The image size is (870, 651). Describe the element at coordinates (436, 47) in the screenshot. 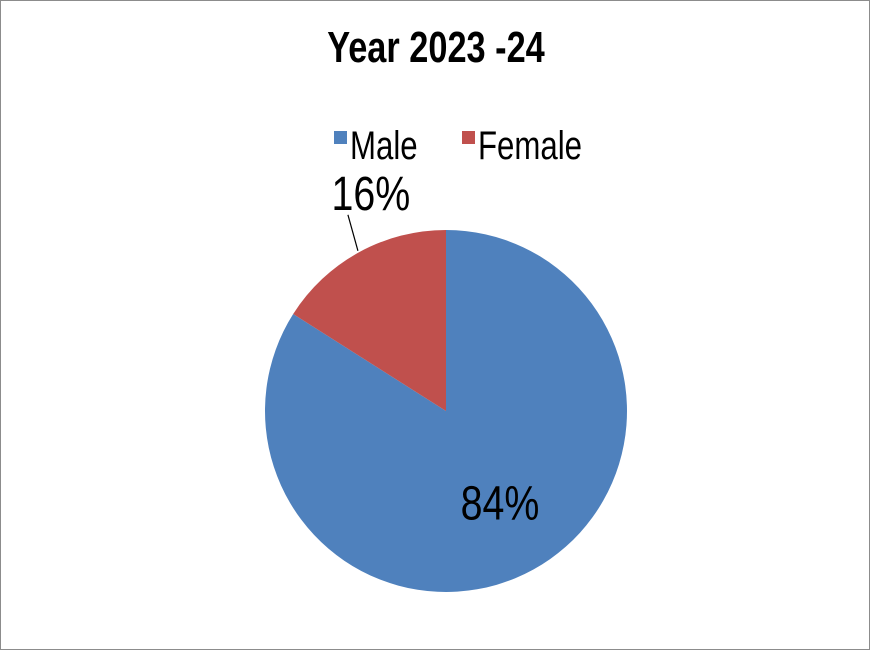

I see `chart-title: Year 2023 -24` at that location.